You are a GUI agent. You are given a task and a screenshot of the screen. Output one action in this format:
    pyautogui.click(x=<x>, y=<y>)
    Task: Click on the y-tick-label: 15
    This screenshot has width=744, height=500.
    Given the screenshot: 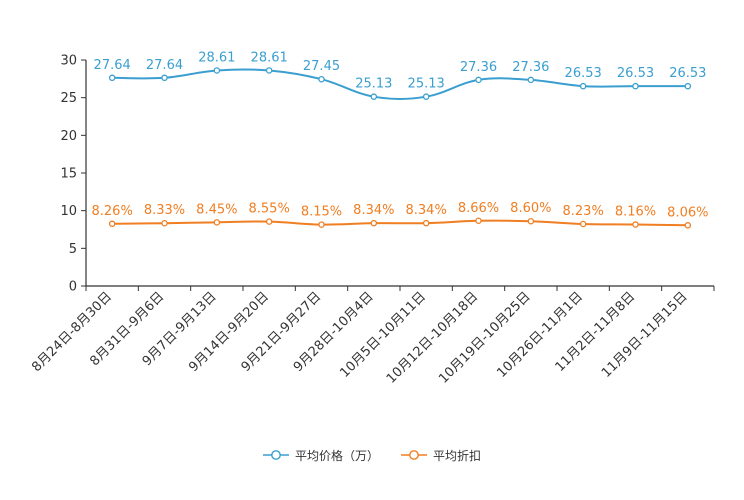 What is the action you would take?
    pyautogui.click(x=68, y=174)
    